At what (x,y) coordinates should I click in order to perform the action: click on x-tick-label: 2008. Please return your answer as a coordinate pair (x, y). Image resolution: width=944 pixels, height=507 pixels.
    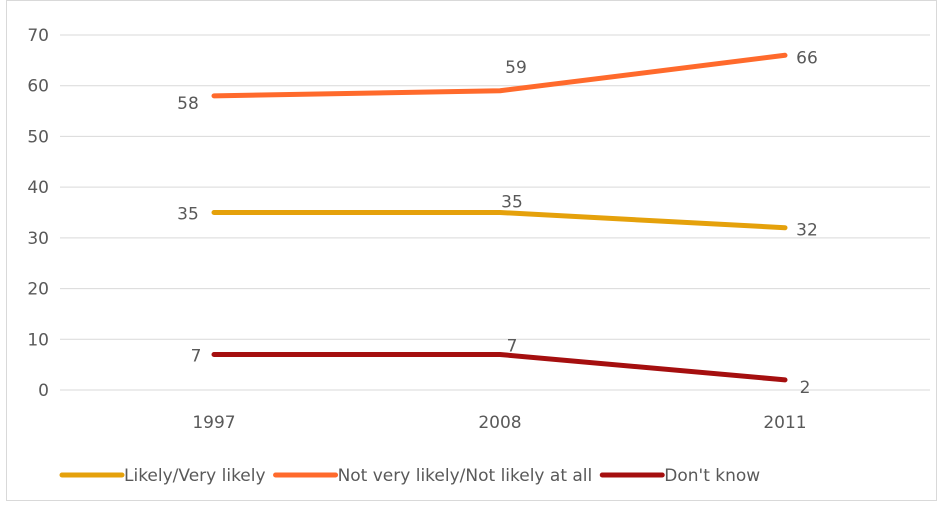
    Looking at the image, I should click on (499, 423).